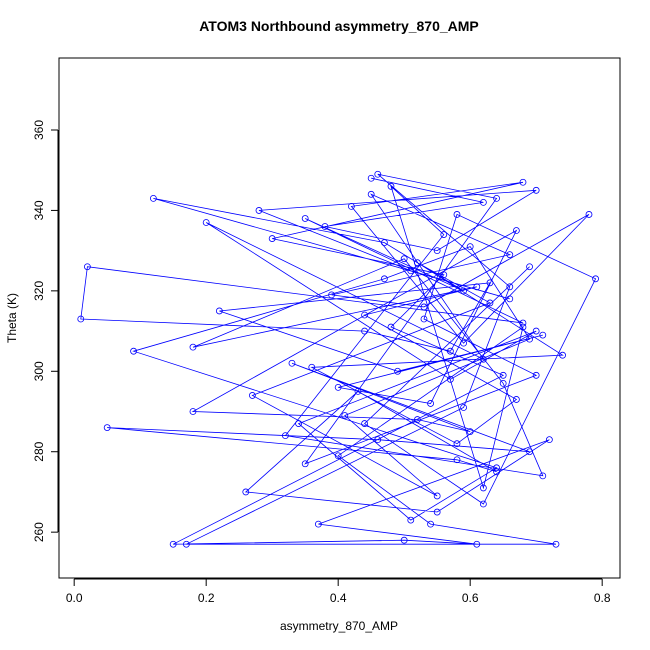 This screenshot has height=650, width=650. What do you see at coordinates (39, 291) in the screenshot?
I see `y-tick-label: 320` at bounding box center [39, 291].